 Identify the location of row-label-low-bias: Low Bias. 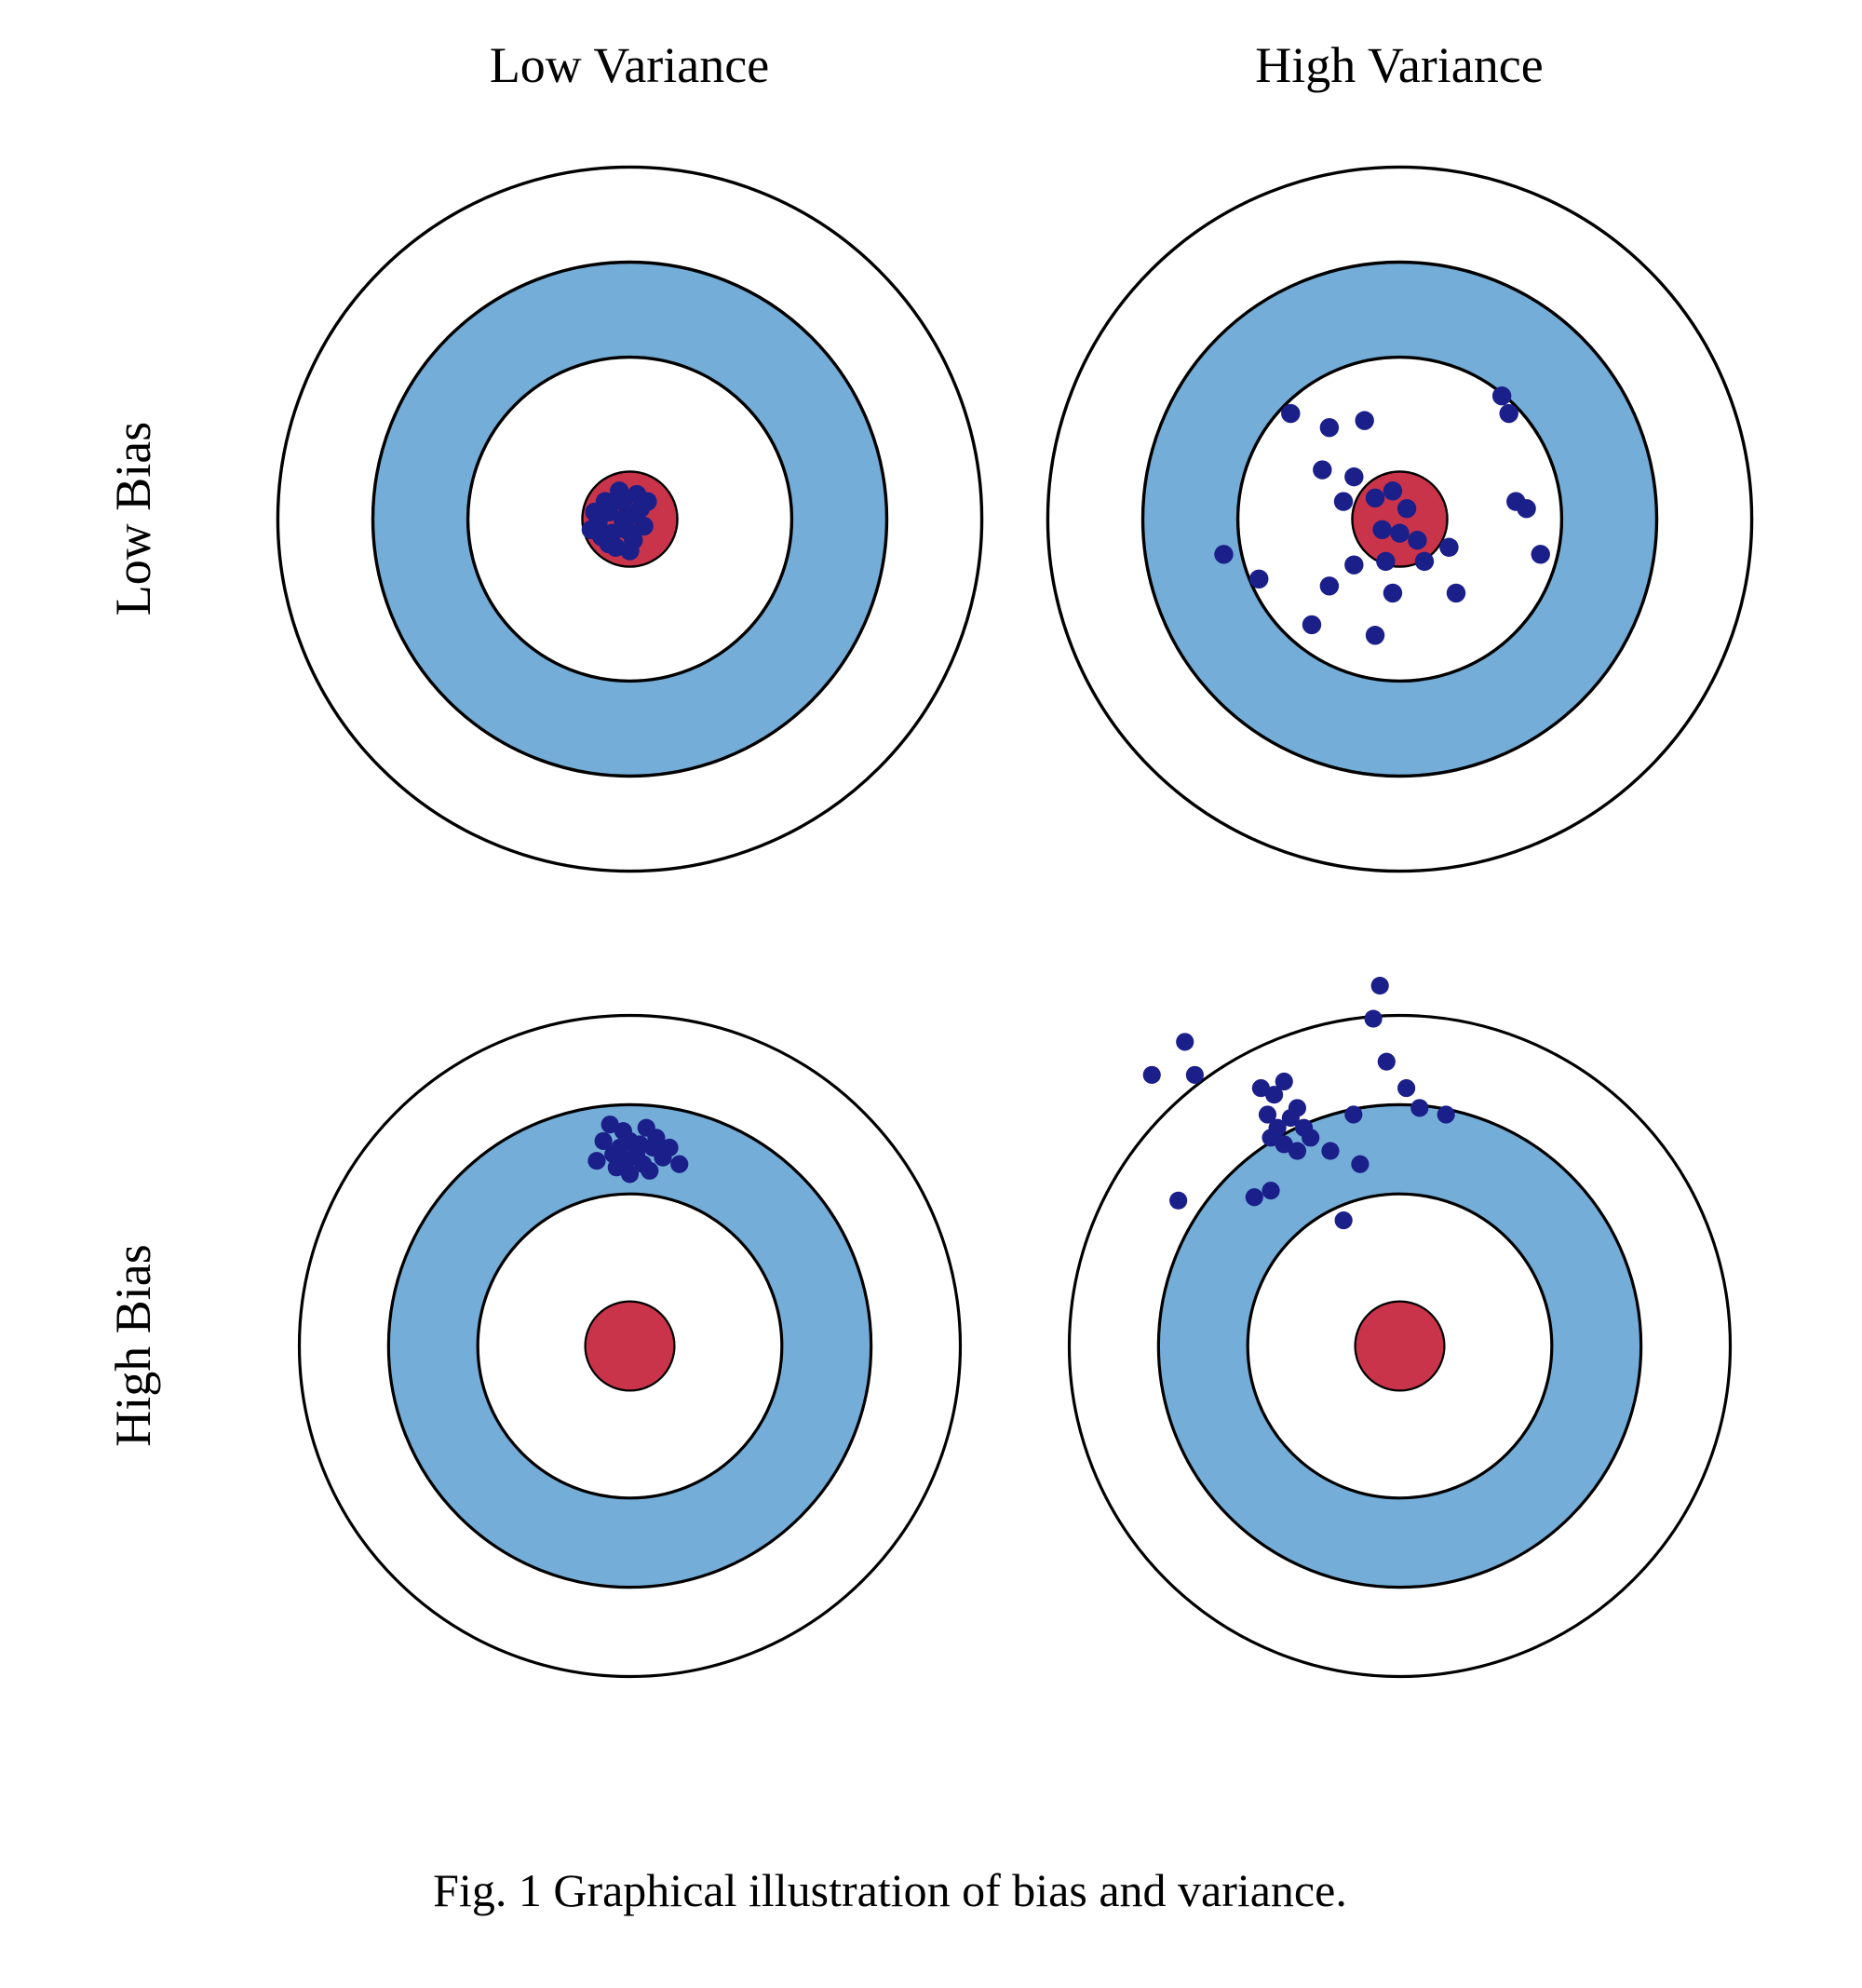
(133, 518).